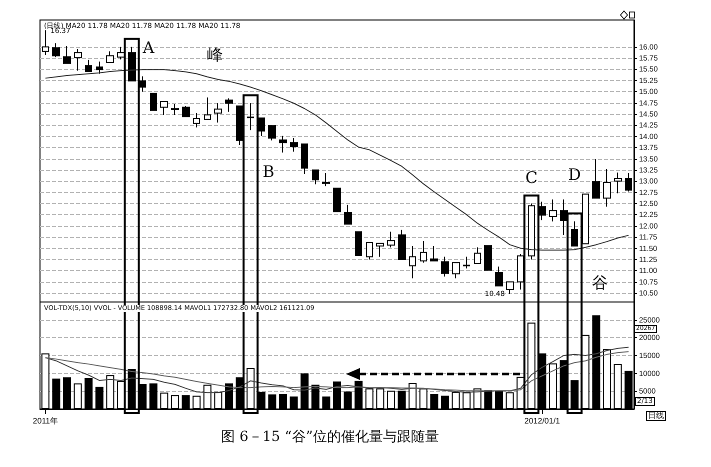 The width and height of the screenshot is (711, 467). I want to click on annotation: C, so click(531, 177).